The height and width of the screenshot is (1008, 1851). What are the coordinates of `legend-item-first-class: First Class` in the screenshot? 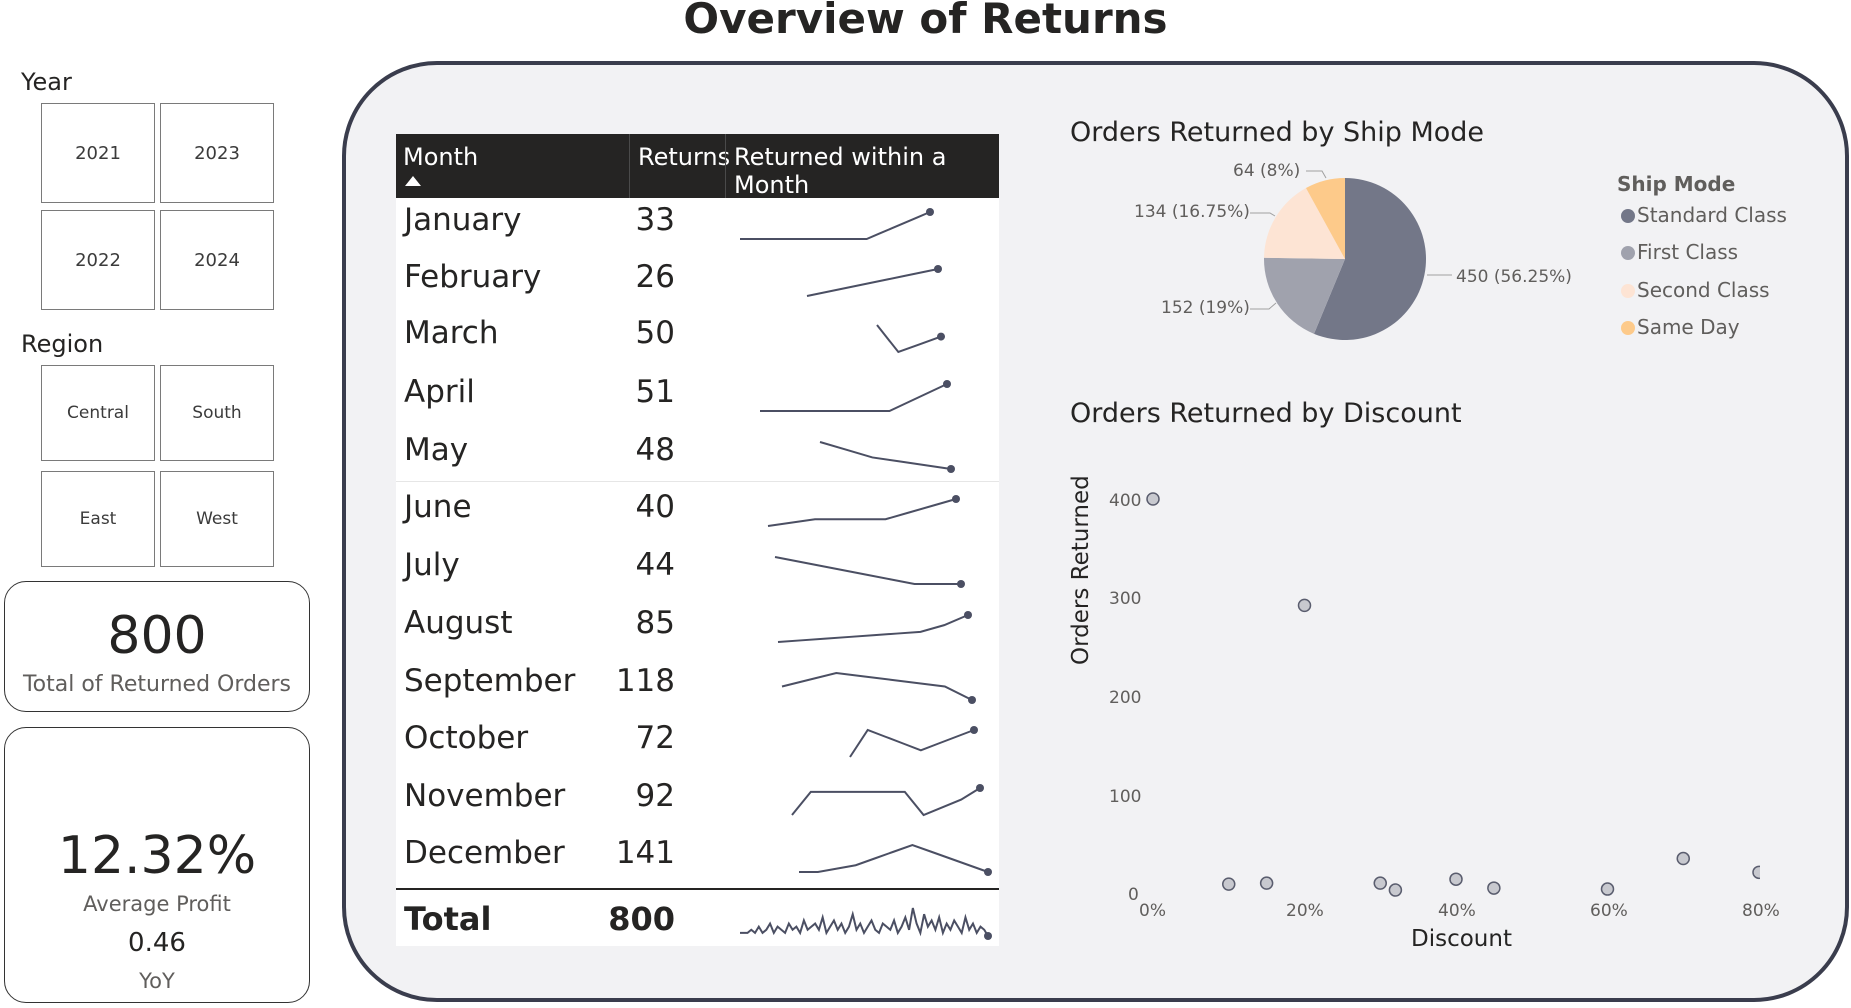 It's located at (1679, 252).